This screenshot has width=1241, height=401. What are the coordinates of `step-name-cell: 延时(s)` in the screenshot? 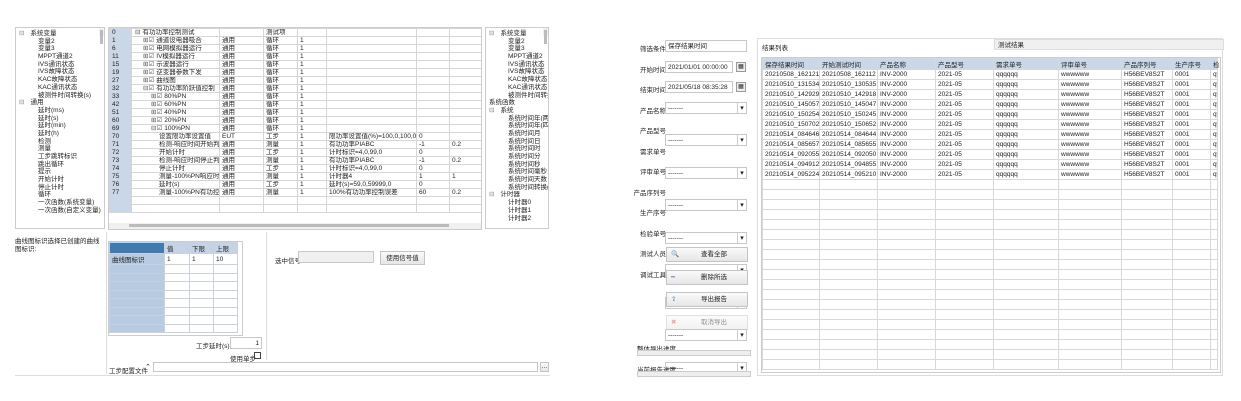 It's located at (175, 184).